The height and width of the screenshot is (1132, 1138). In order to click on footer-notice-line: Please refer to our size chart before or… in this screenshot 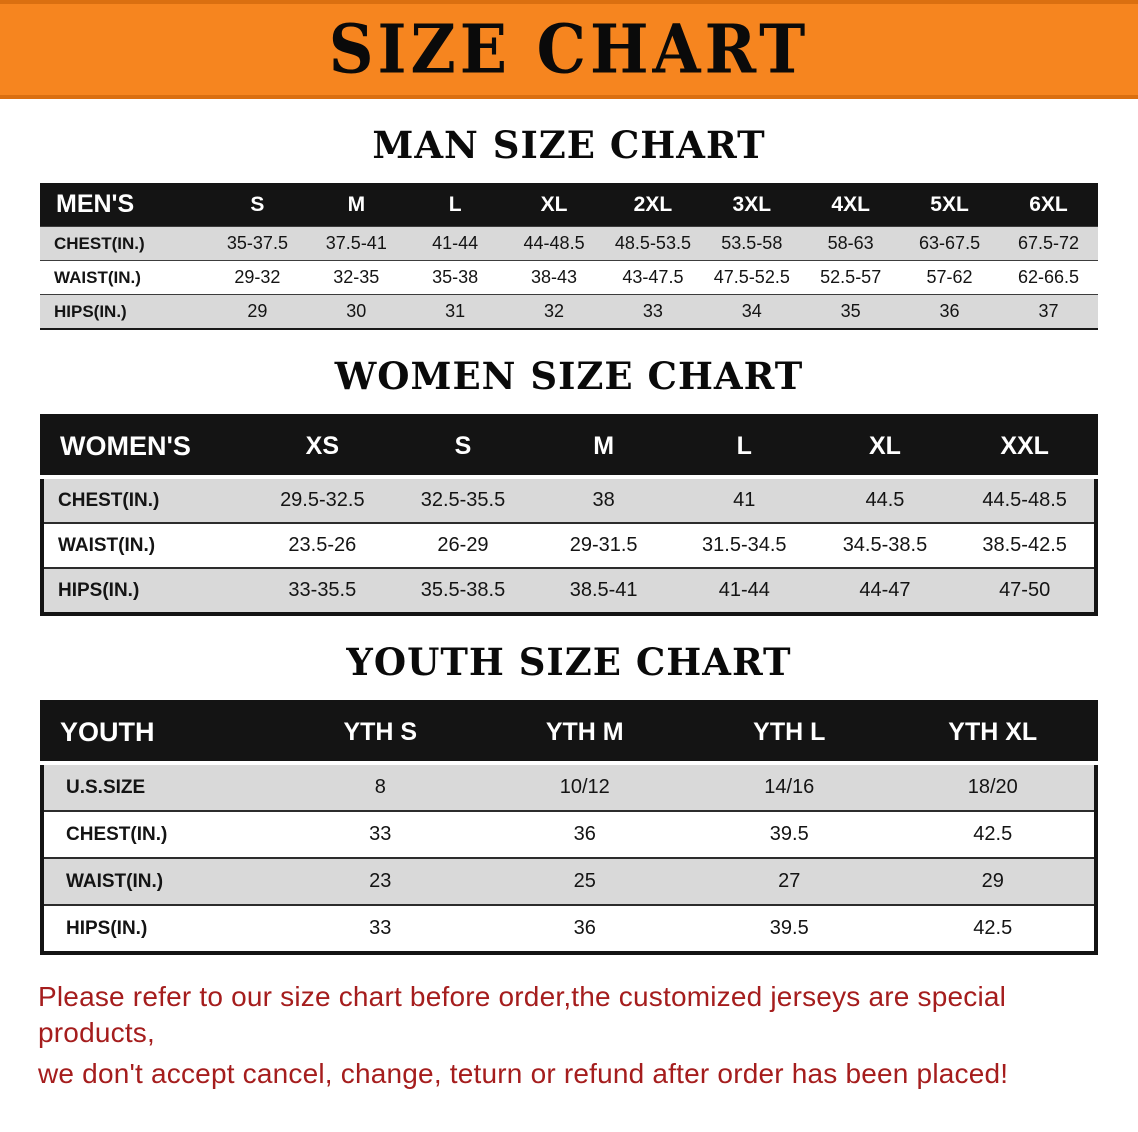, I will do `click(522, 1015)`.